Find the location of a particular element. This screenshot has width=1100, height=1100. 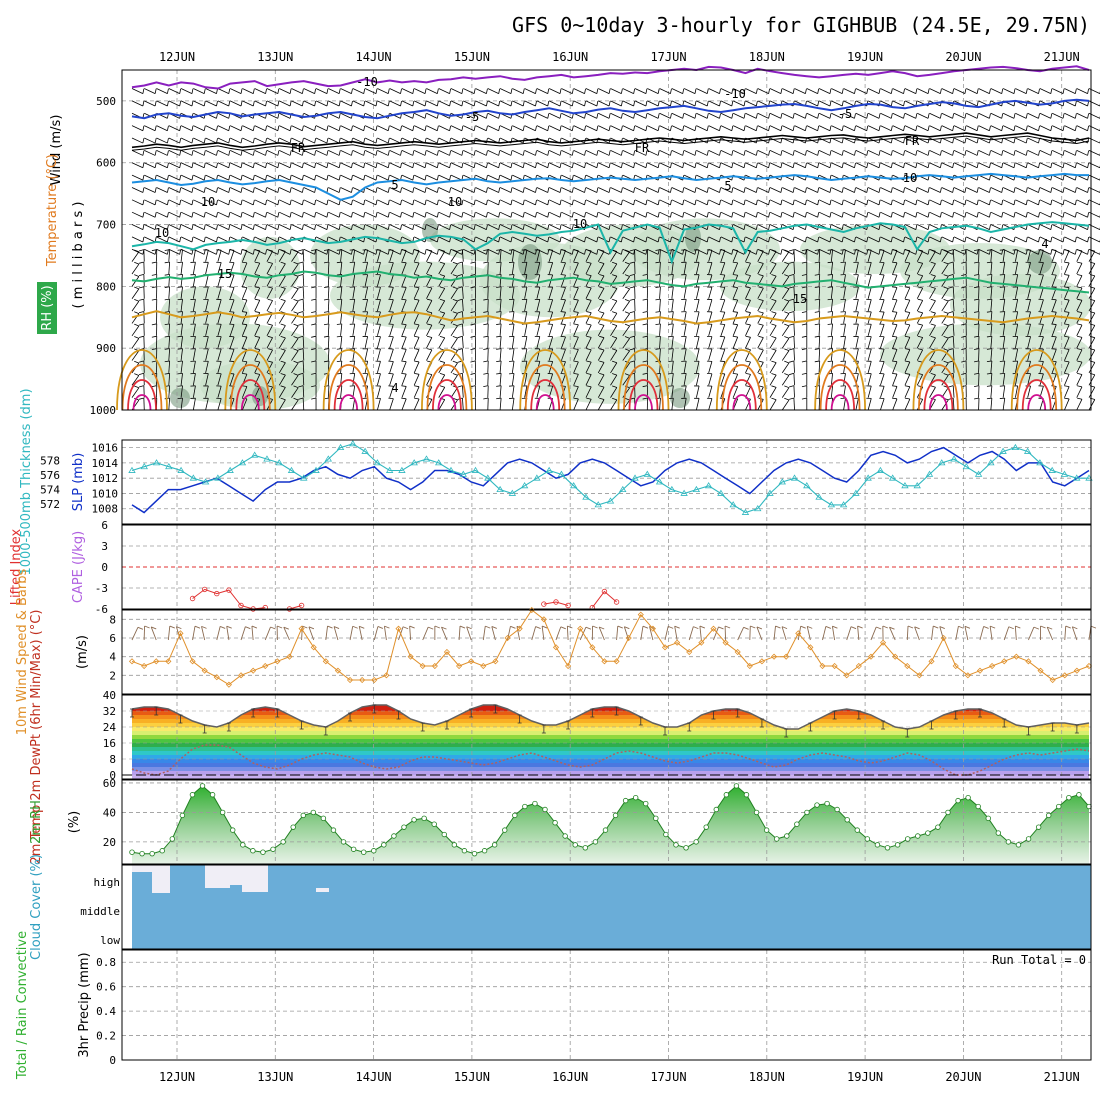

isotherm-label: 10 is located at coordinates (910, 178).